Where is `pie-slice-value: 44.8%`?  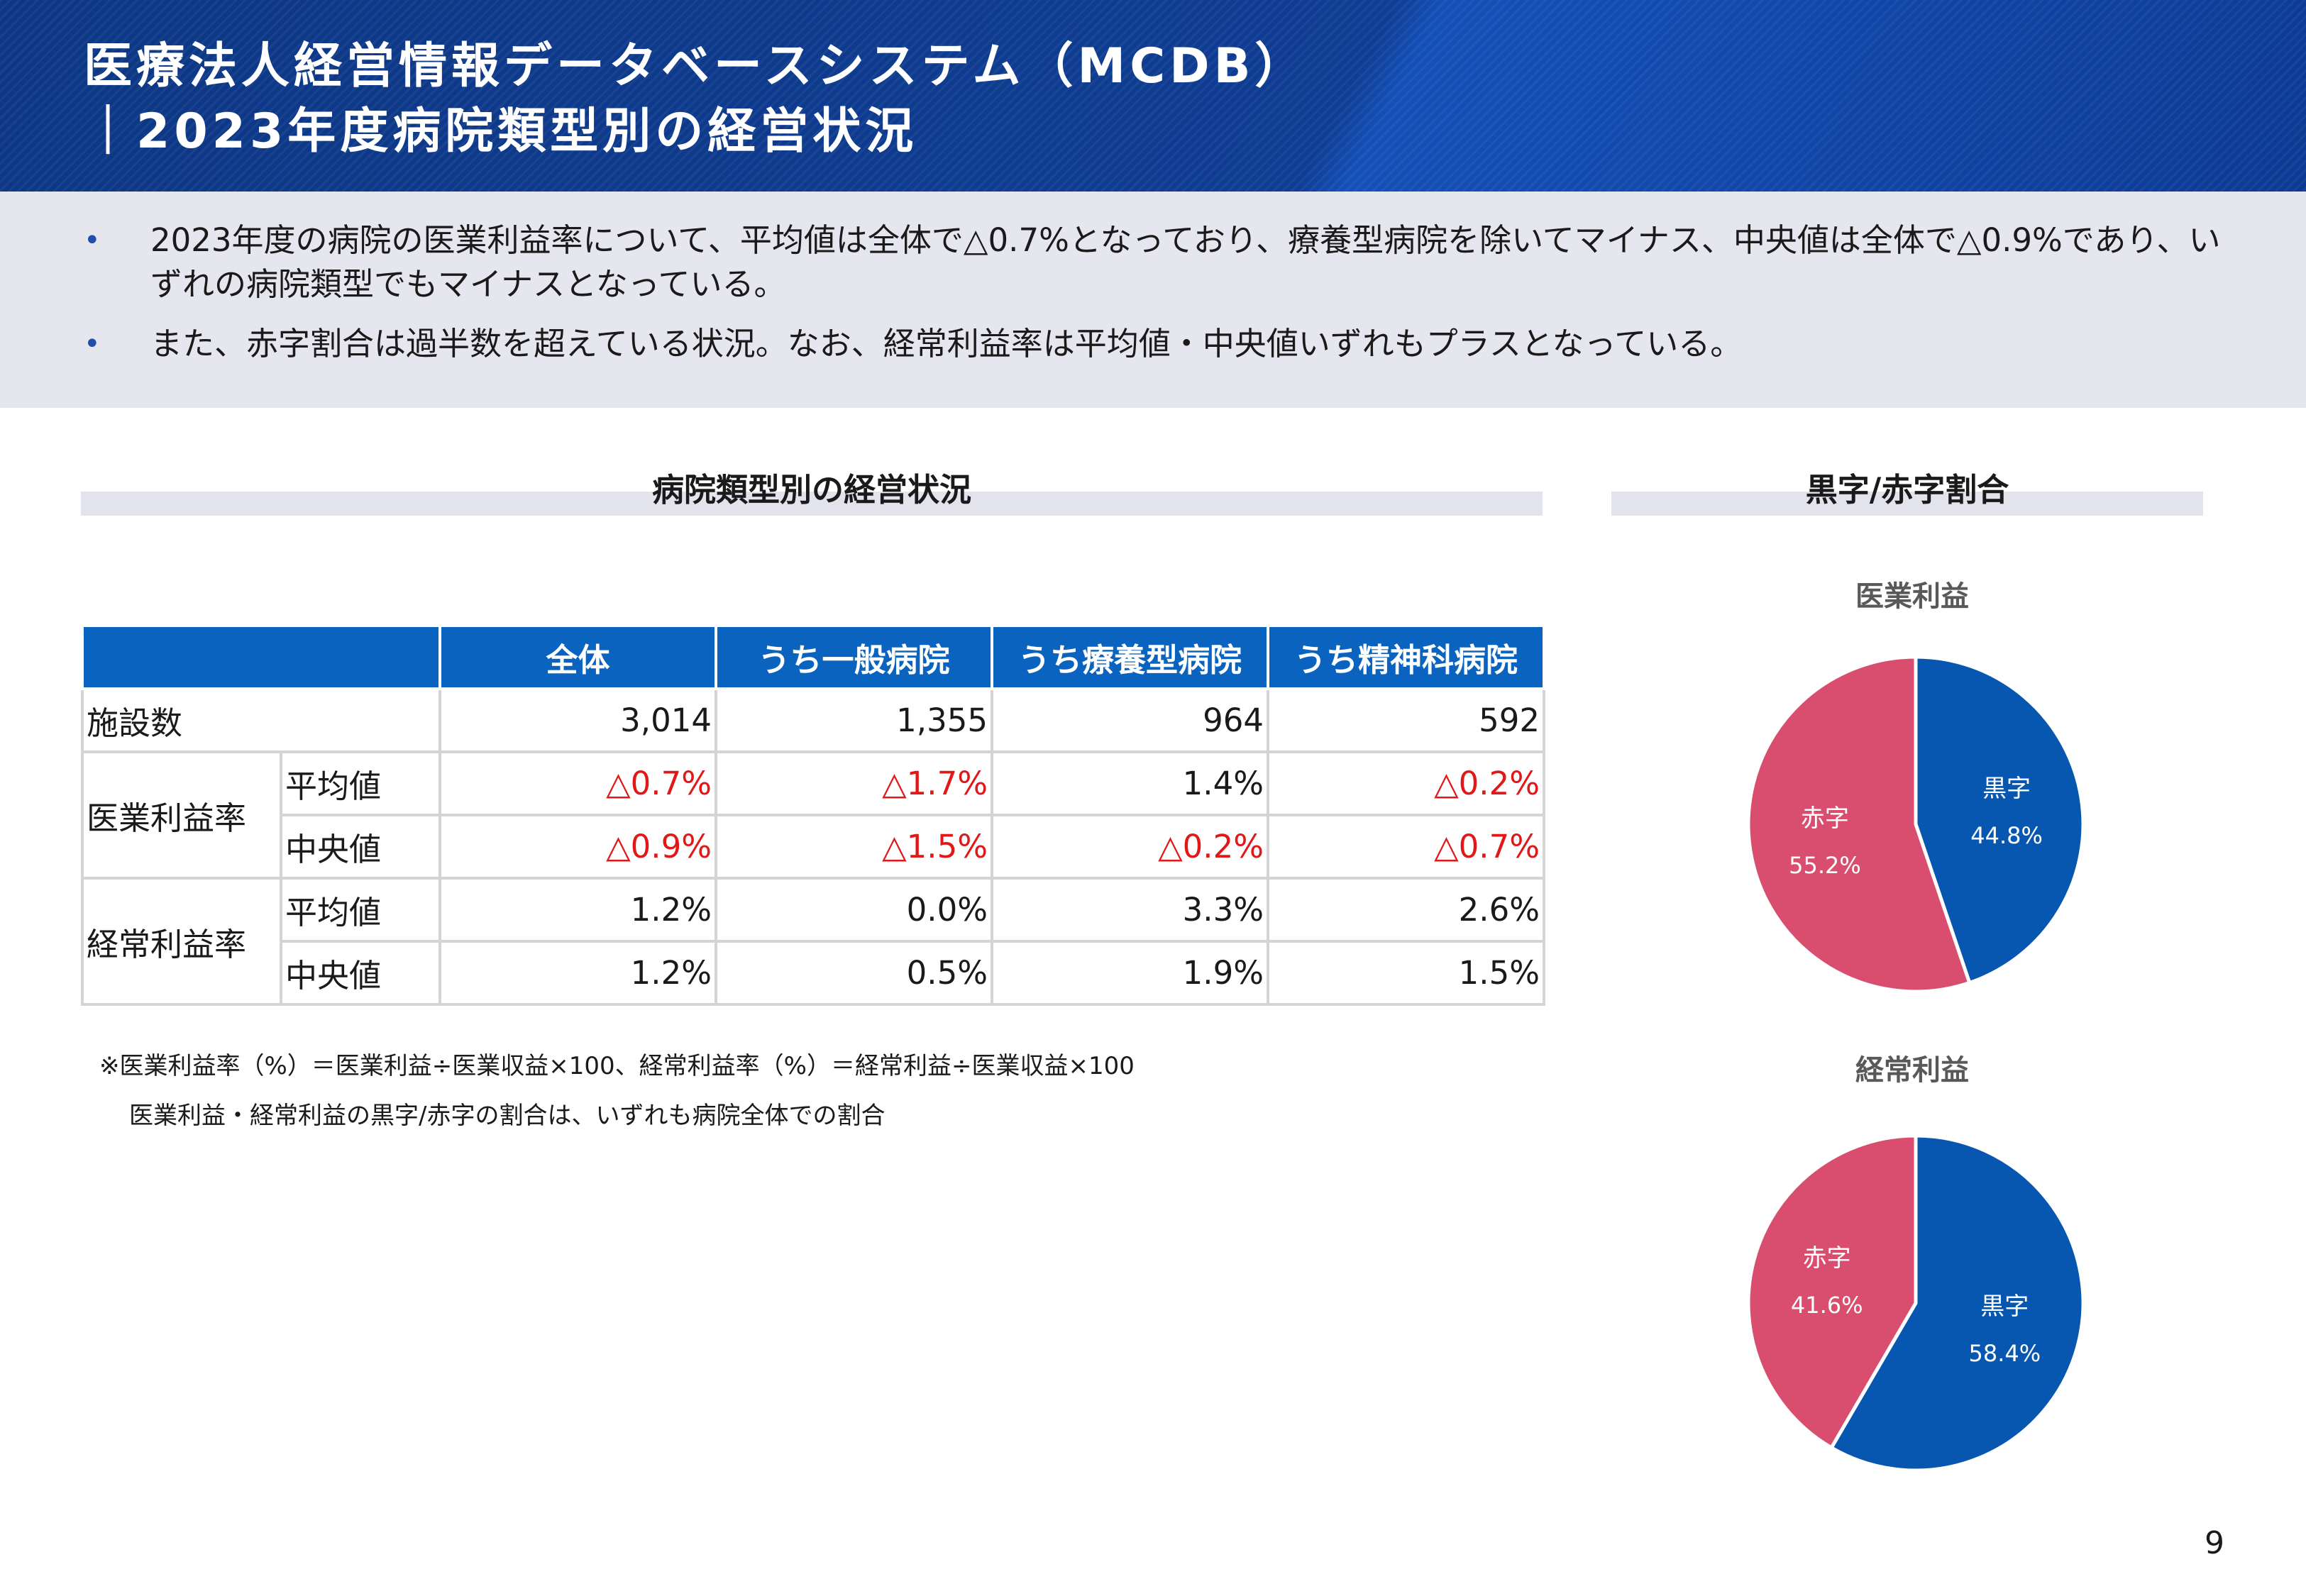
pie-slice-value: 44.8% is located at coordinates (2006, 835).